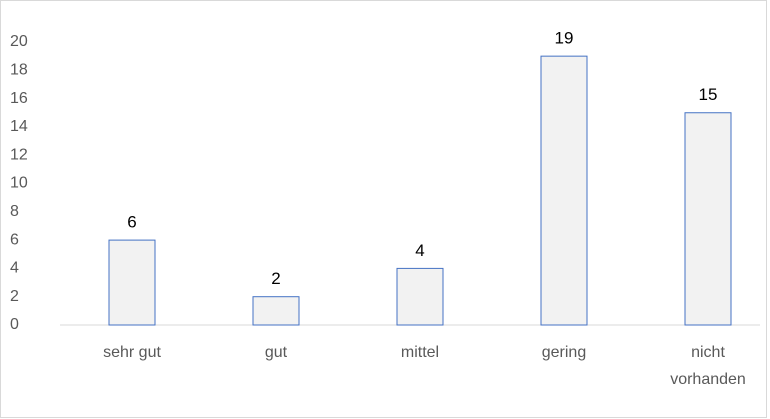 The height and width of the screenshot is (419, 770). Describe the element at coordinates (131, 222) in the screenshot. I see `data-label: 6` at that location.